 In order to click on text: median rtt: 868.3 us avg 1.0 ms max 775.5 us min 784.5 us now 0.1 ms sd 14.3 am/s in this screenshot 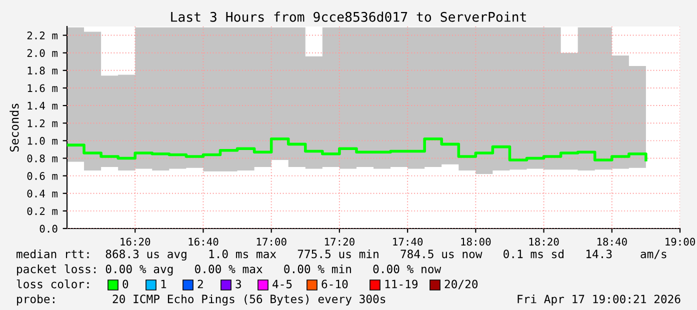, I will do `click(341, 255)`.